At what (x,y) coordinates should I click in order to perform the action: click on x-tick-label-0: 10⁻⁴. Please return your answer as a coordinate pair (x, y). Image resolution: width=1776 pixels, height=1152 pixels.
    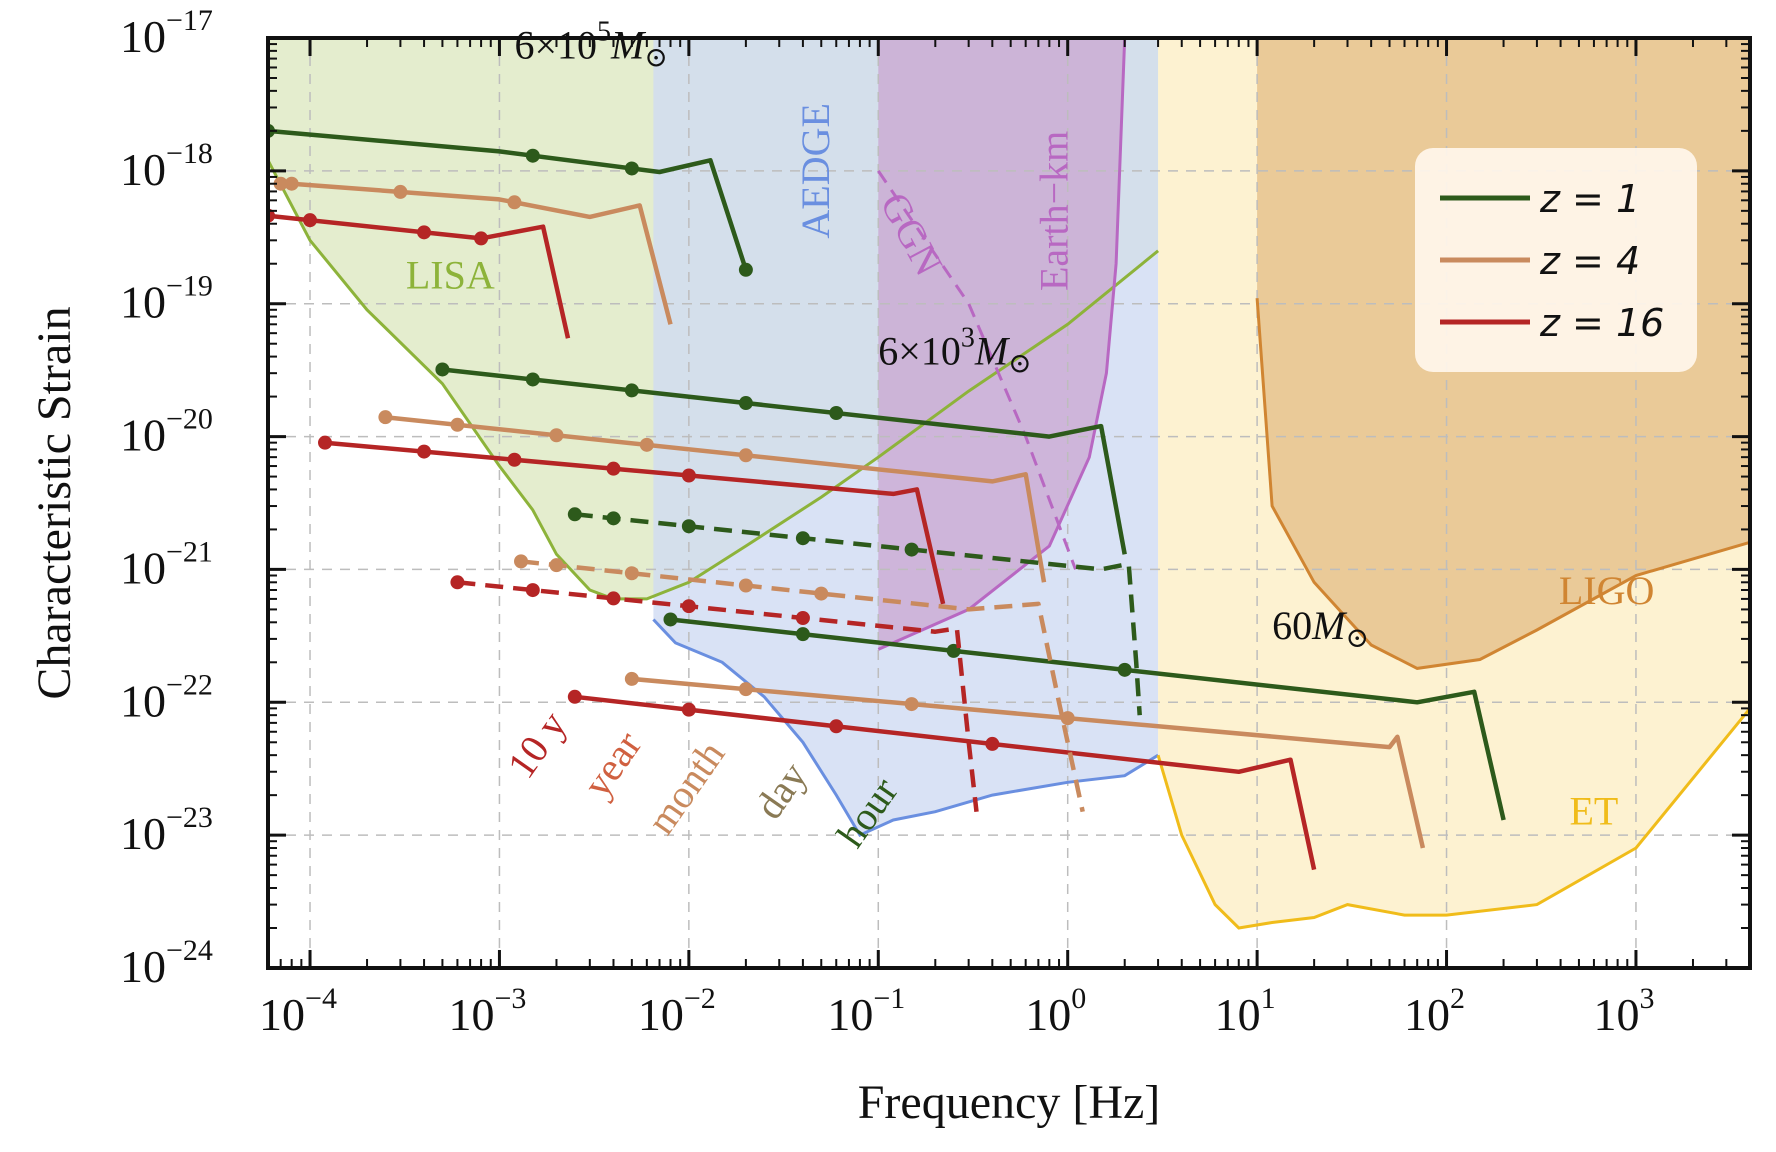
    Looking at the image, I should click on (298, 1011).